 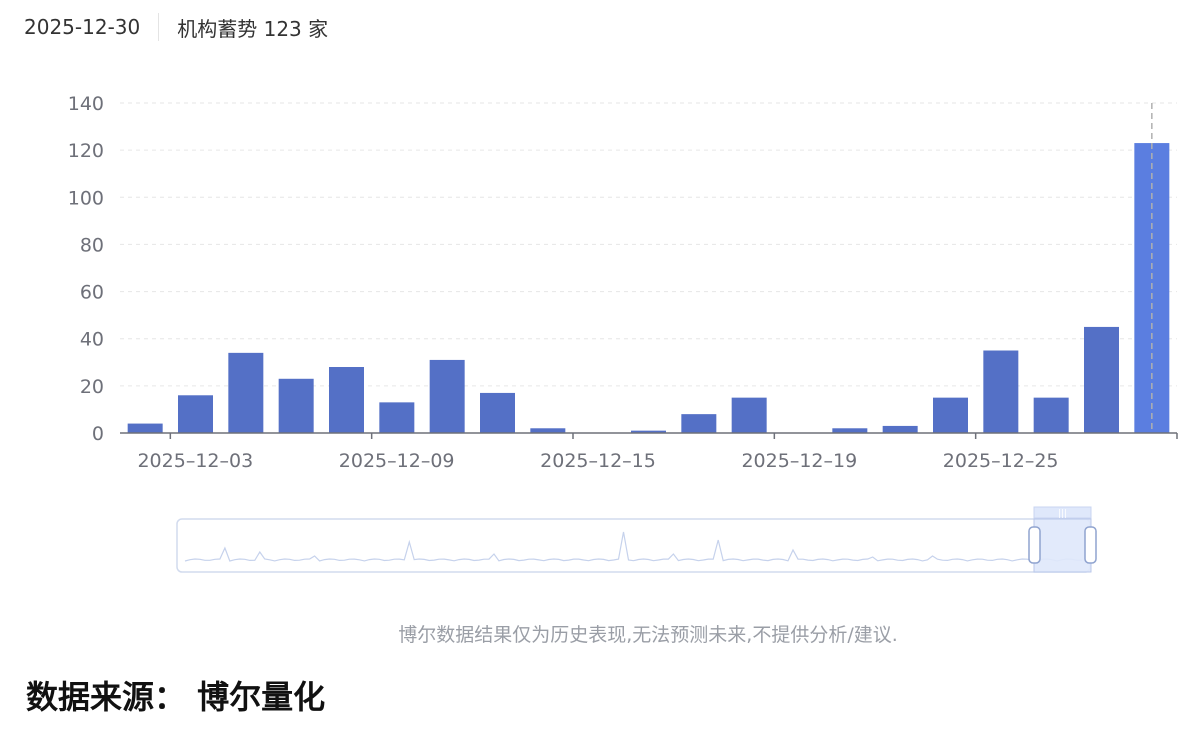 What do you see at coordinates (159, 27) in the screenshot?
I see `header-divider` at bounding box center [159, 27].